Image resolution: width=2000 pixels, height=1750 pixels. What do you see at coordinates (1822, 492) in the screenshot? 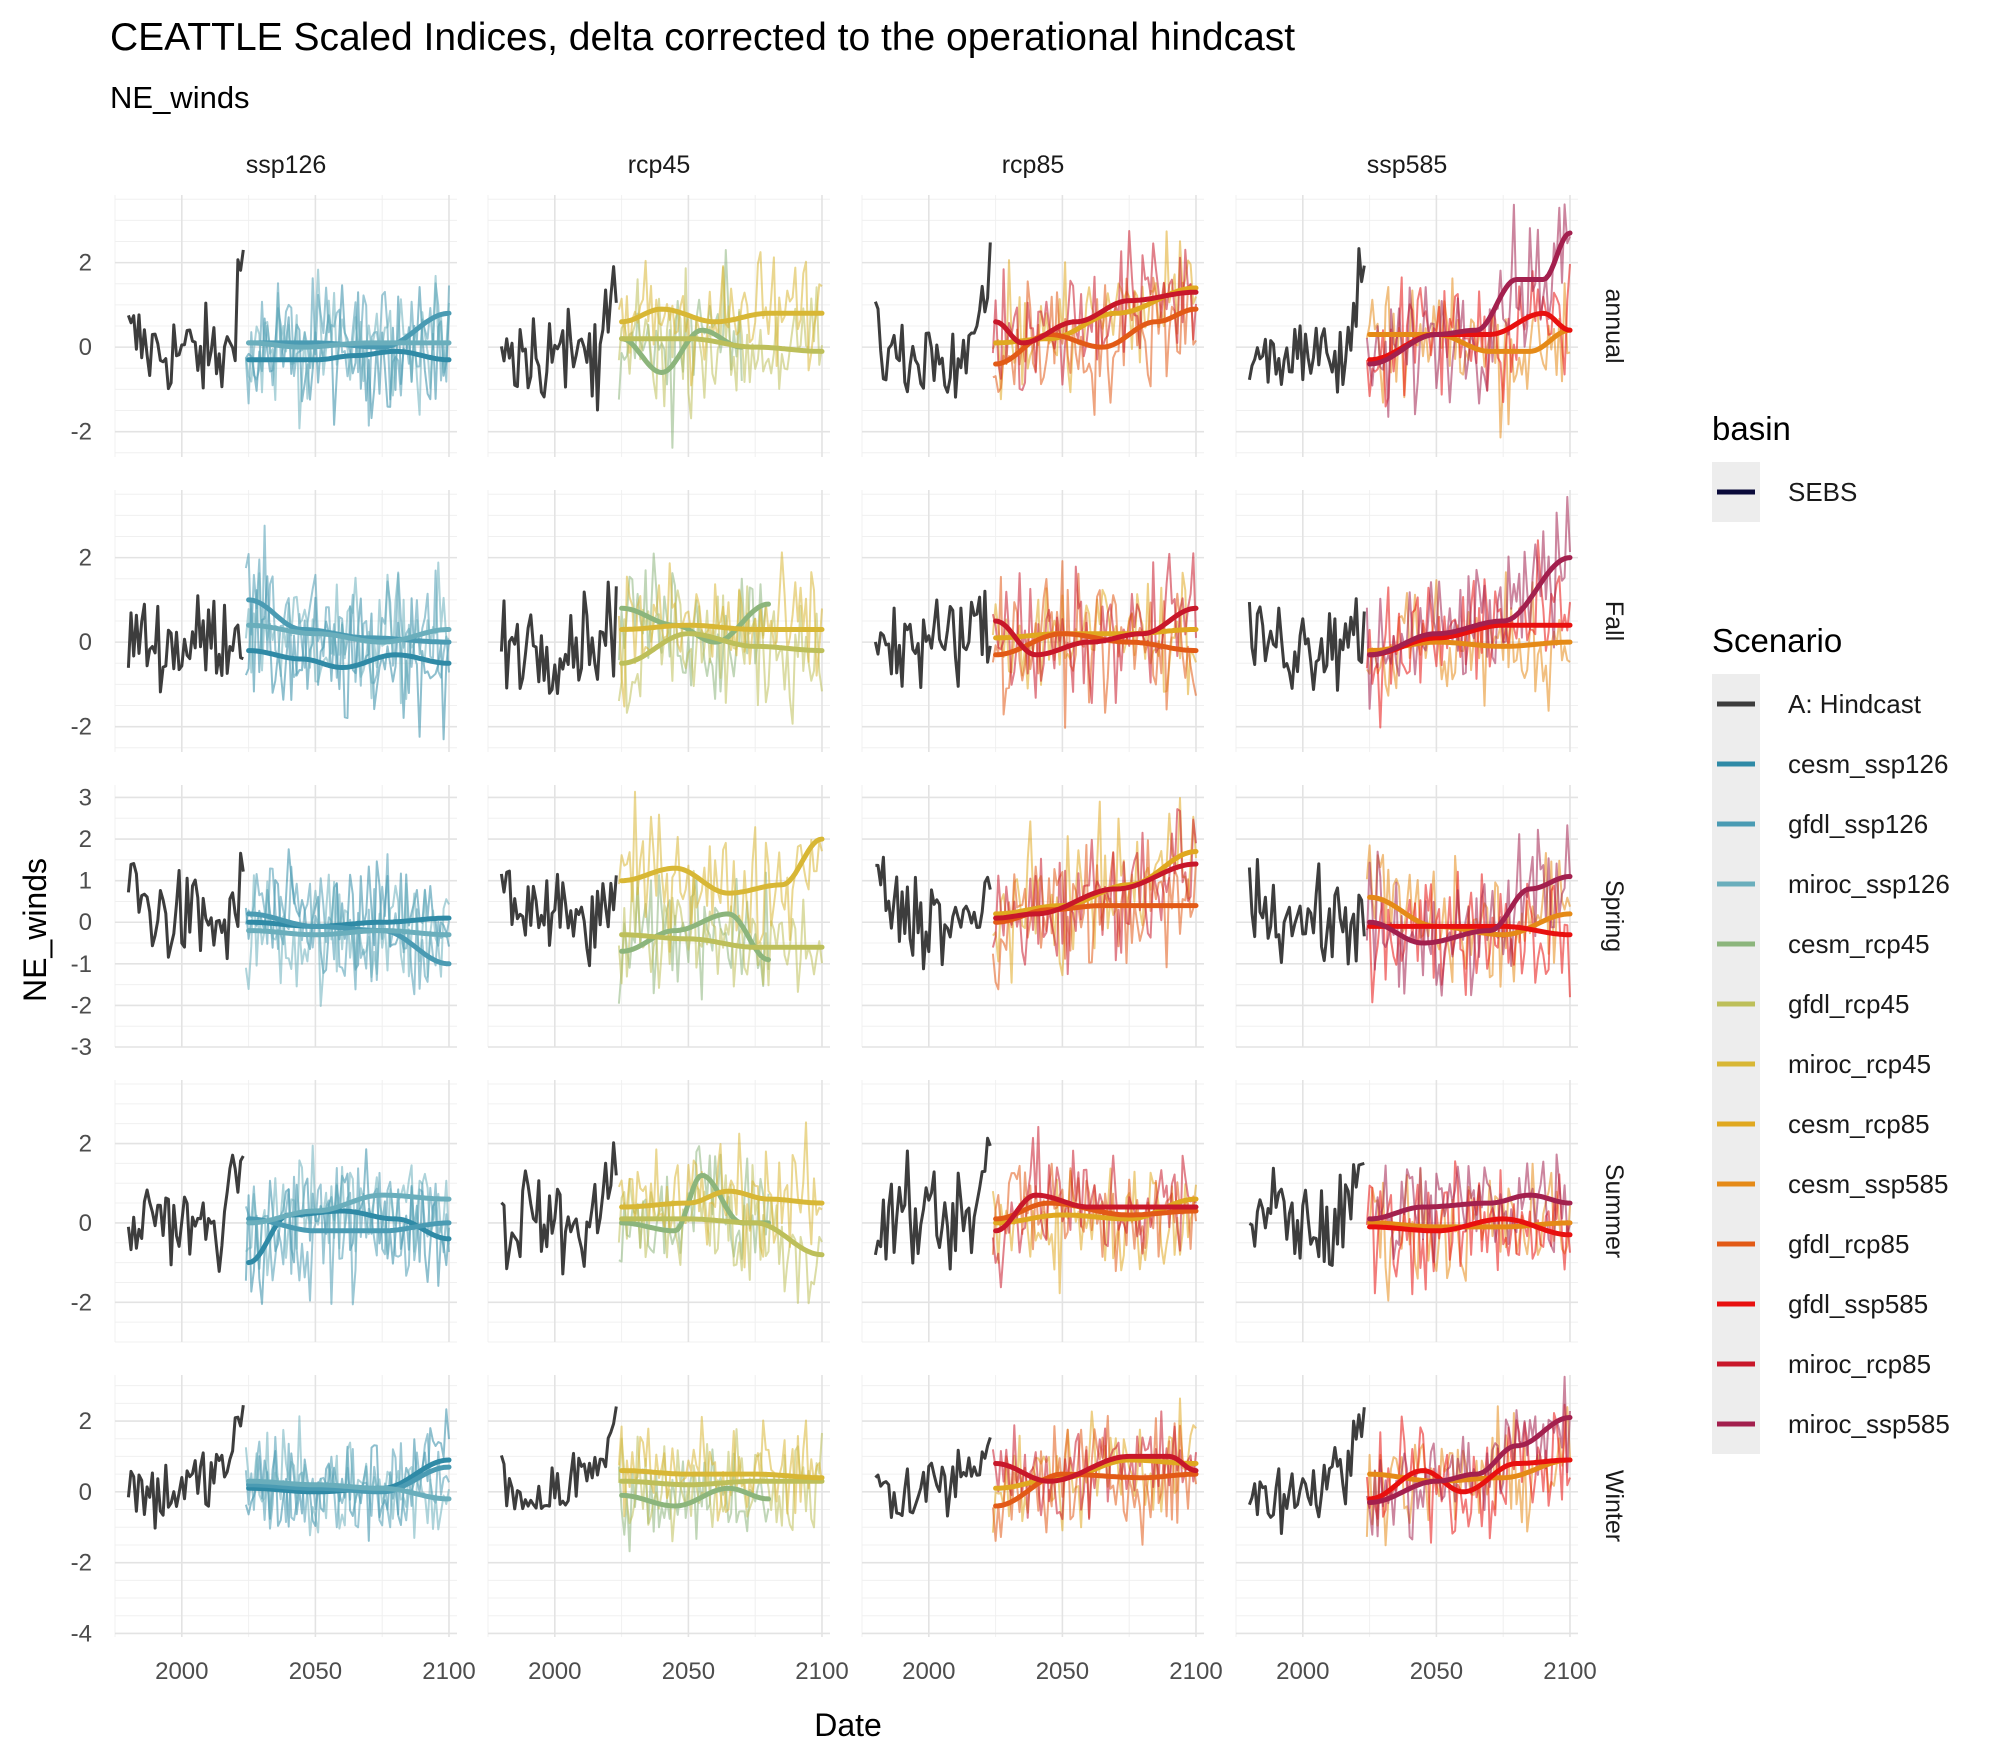
I see `legend-label-SEBS: SEBS` at bounding box center [1822, 492].